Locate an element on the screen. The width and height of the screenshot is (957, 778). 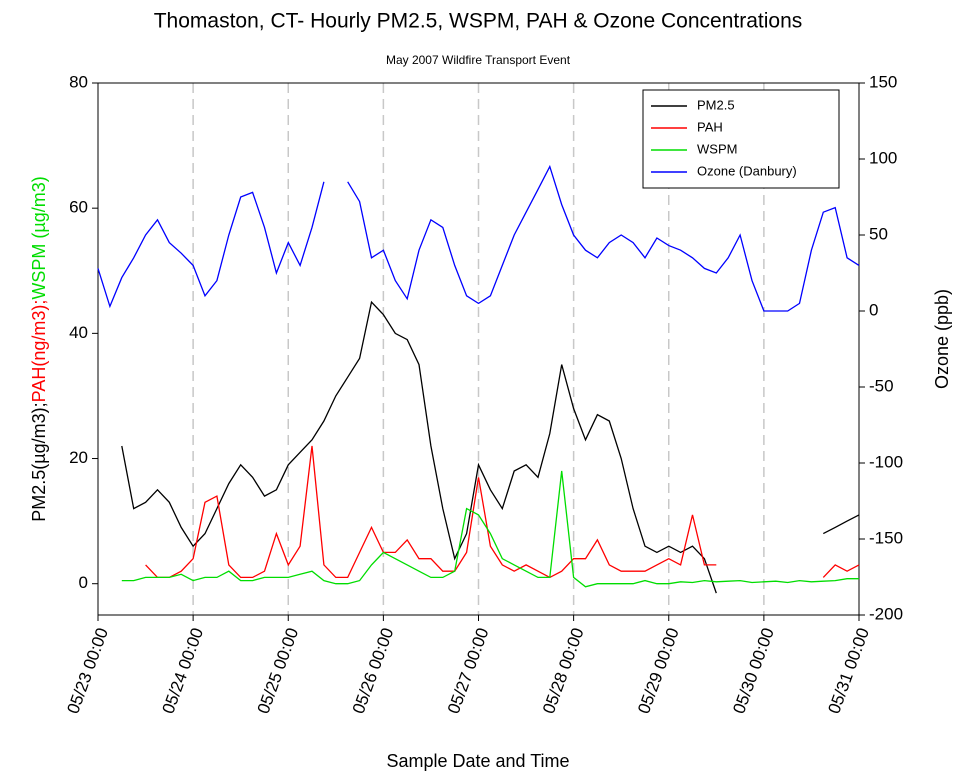
y-axis-title-part: PAH(ng/m3); is located at coordinates (39, 351).